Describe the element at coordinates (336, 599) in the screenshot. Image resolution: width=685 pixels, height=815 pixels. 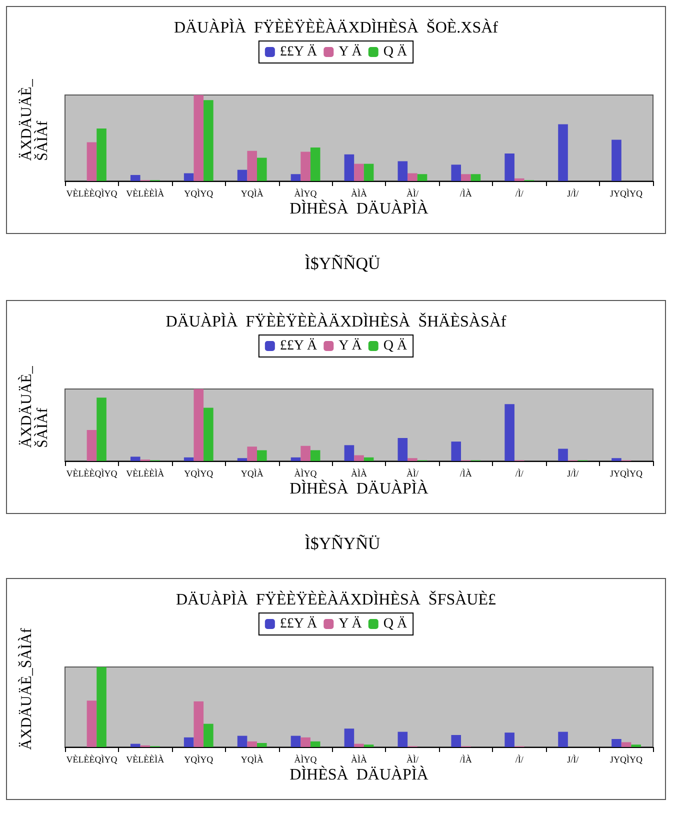
I see `chart-title: DÄUÀPÌÀ FŸÈÈŸÈÈÀÄXDÌHÈSÀ ŠFSÀUÈ£` at that location.